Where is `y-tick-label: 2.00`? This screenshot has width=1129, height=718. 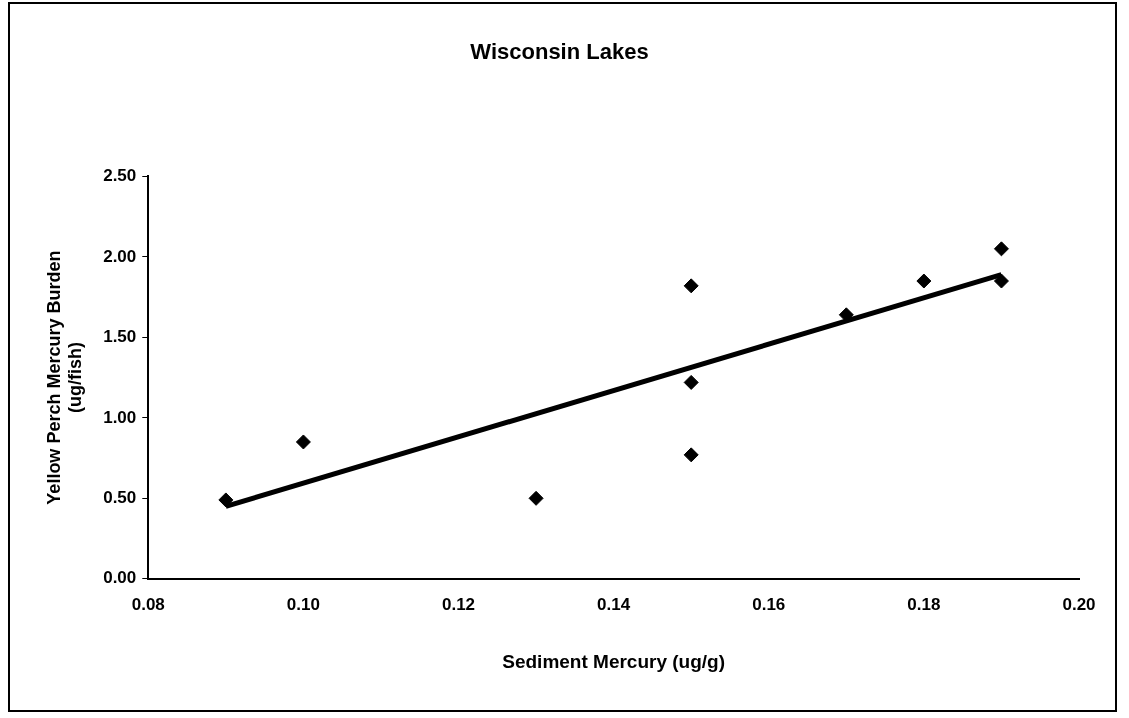
y-tick-label: 2.00 is located at coordinates (120, 256).